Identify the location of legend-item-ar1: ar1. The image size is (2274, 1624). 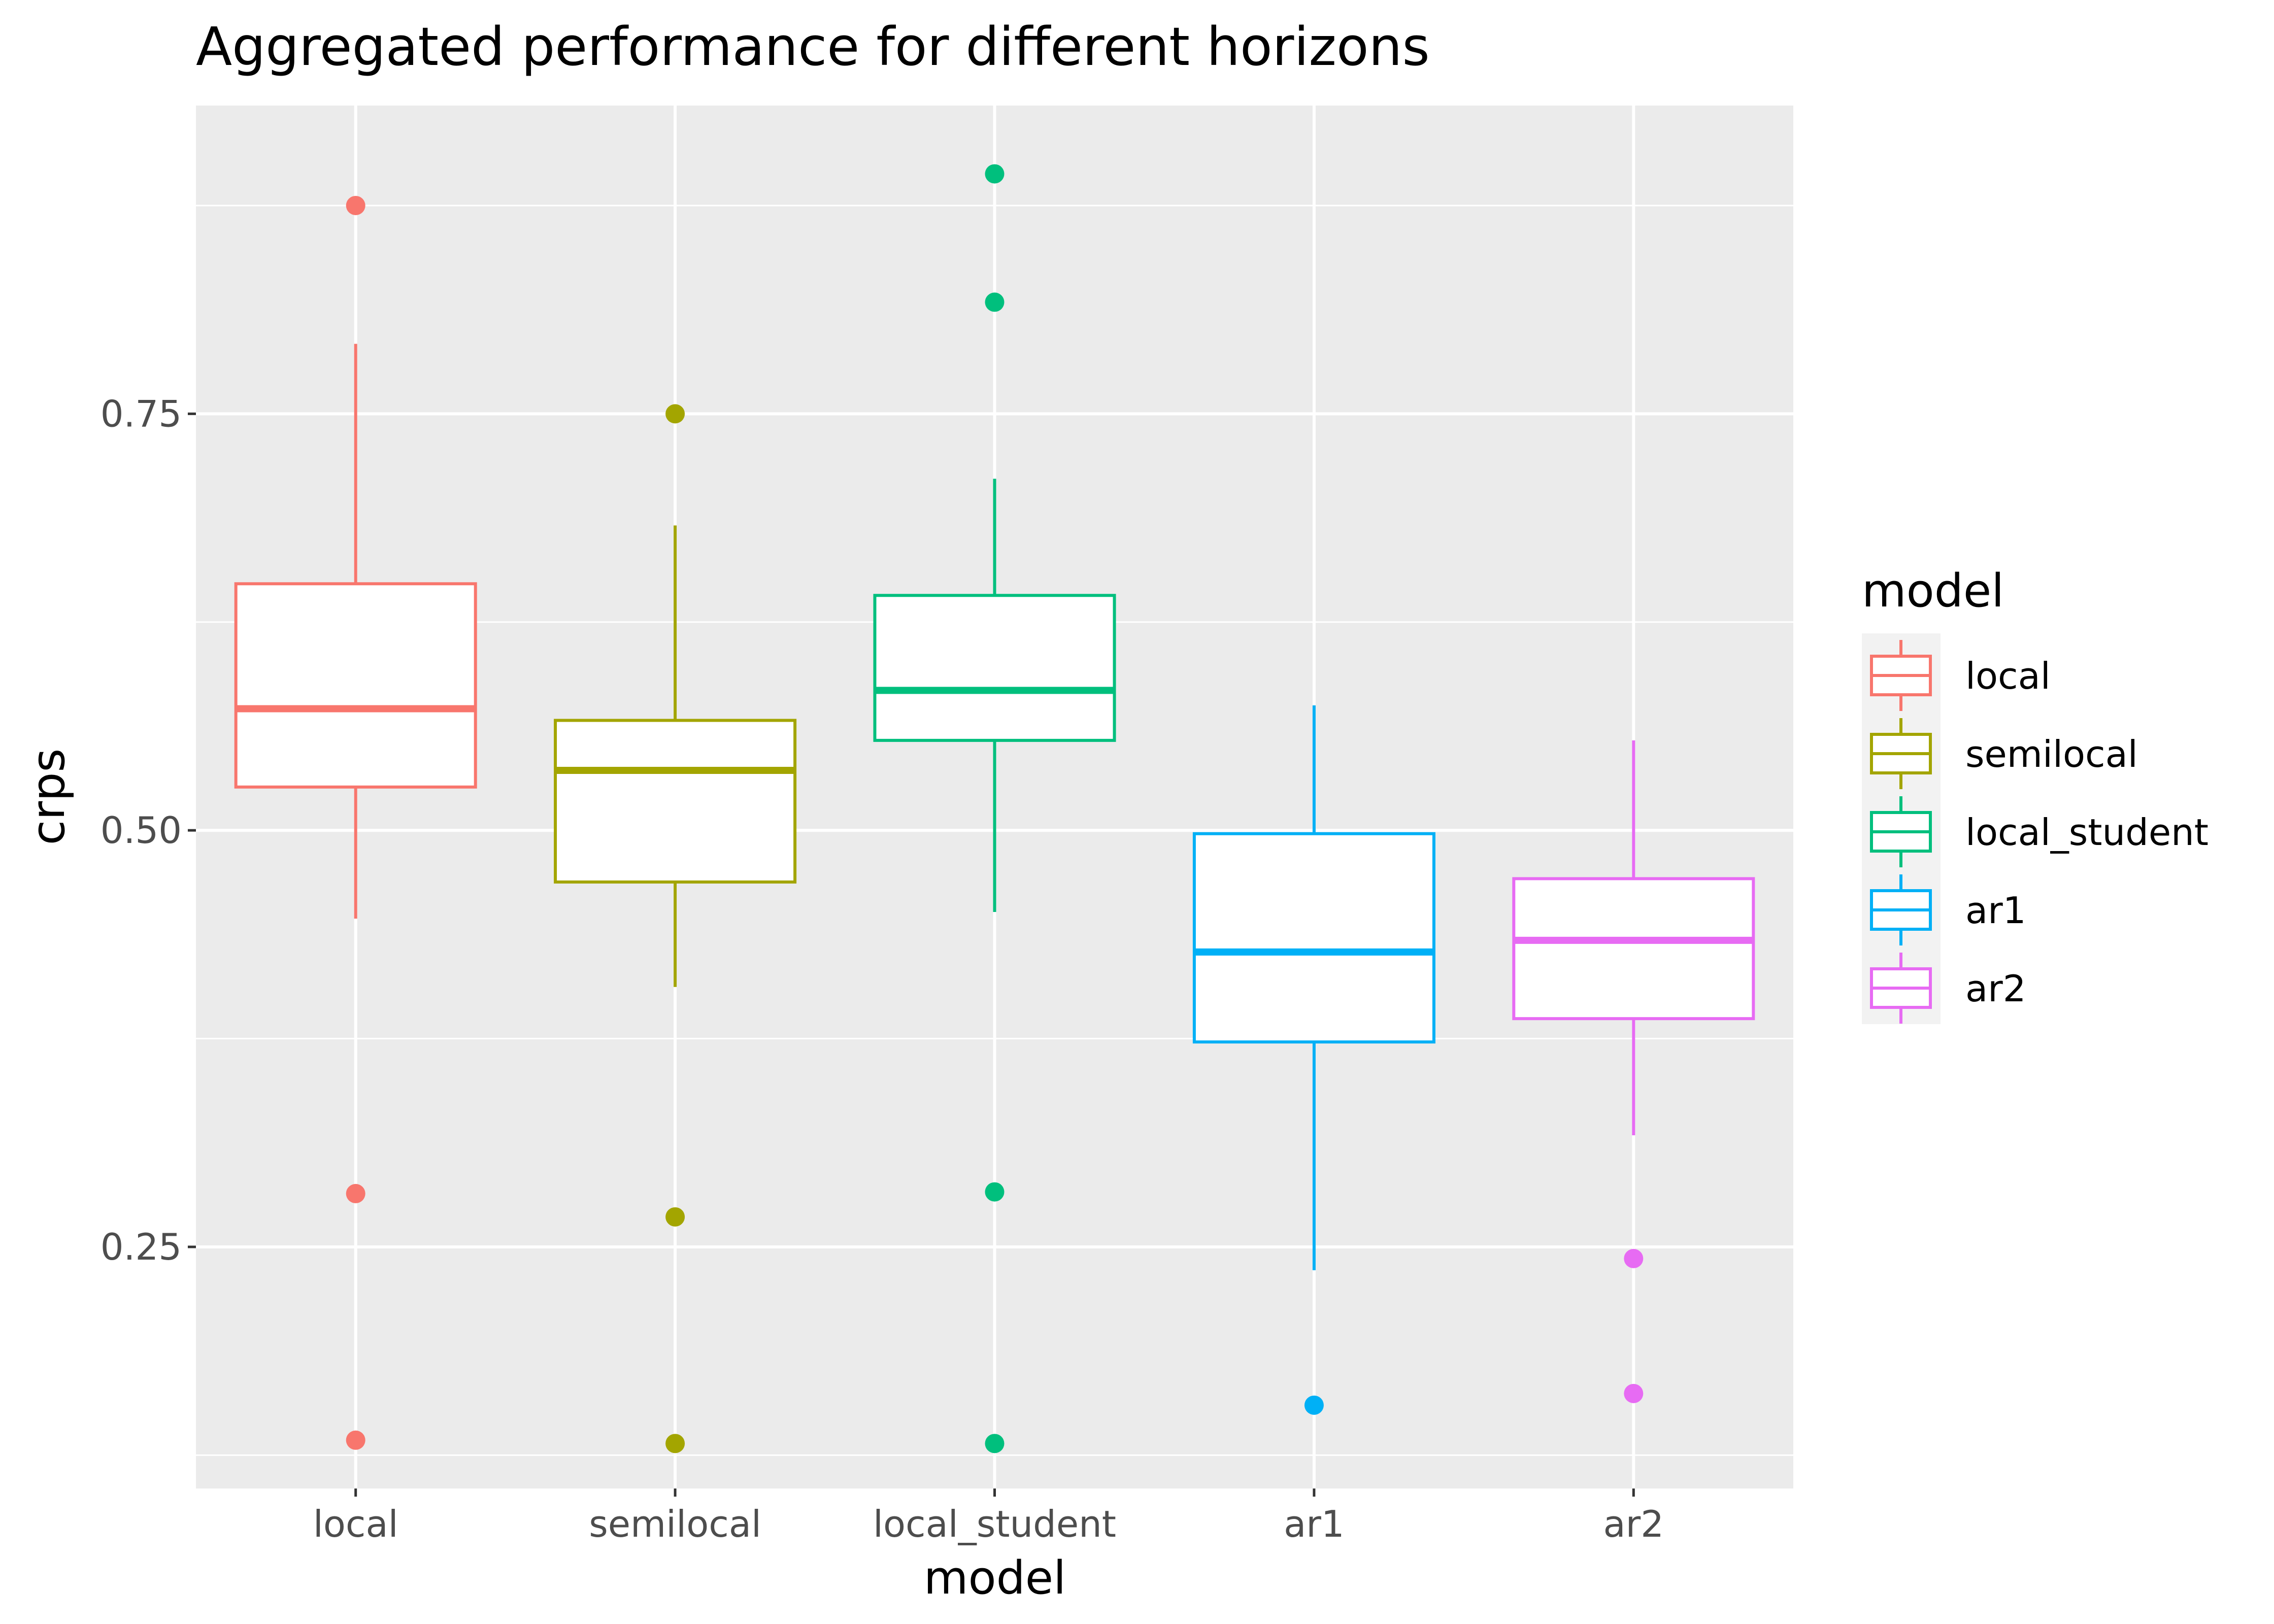
(1948, 909).